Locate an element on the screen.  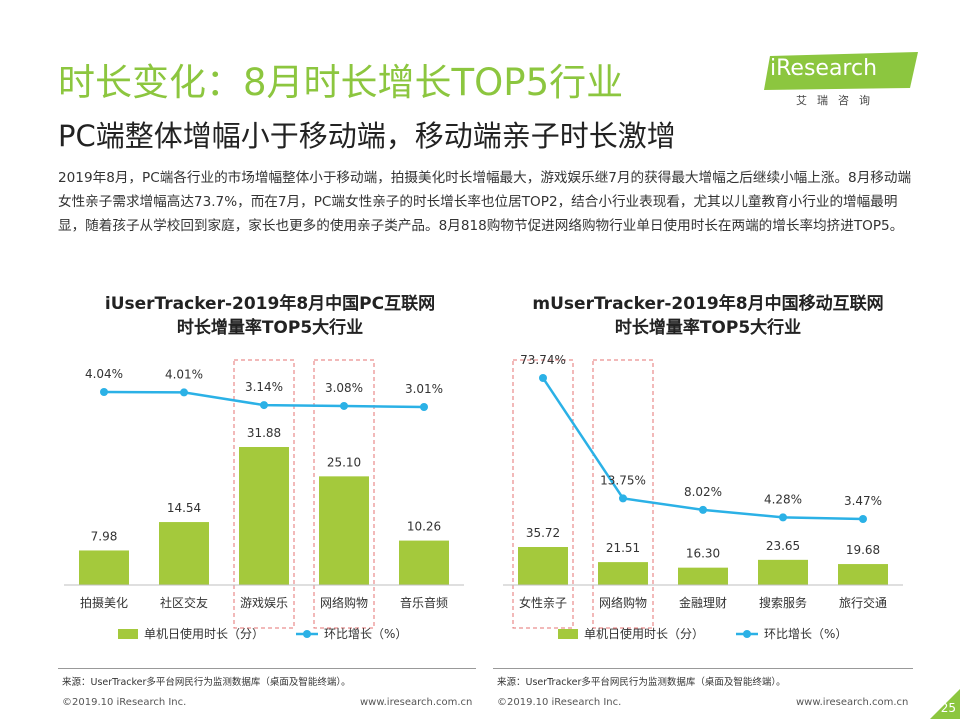
page-number-badge: 25 is located at coordinates (945, 704).